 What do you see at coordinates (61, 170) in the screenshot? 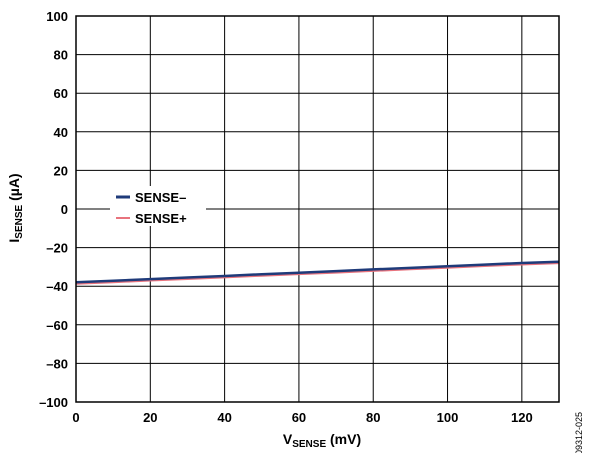
I see `y-tick-label: 20` at bounding box center [61, 170].